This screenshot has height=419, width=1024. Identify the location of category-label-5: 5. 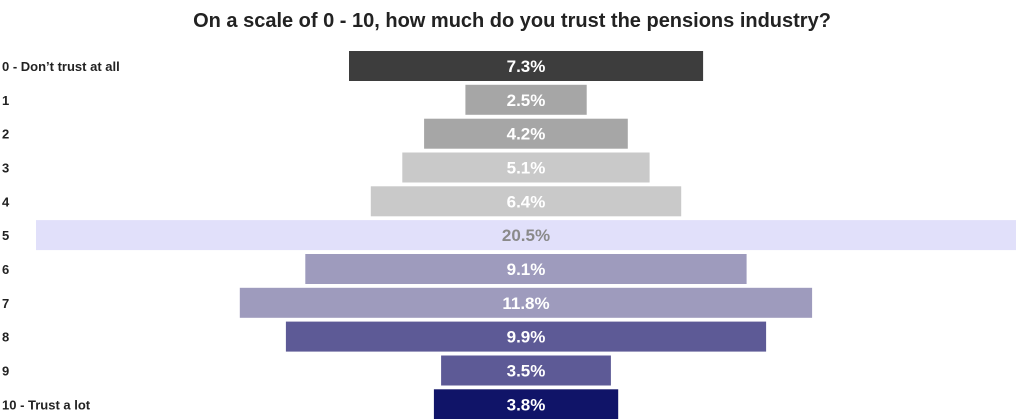
(5, 235).